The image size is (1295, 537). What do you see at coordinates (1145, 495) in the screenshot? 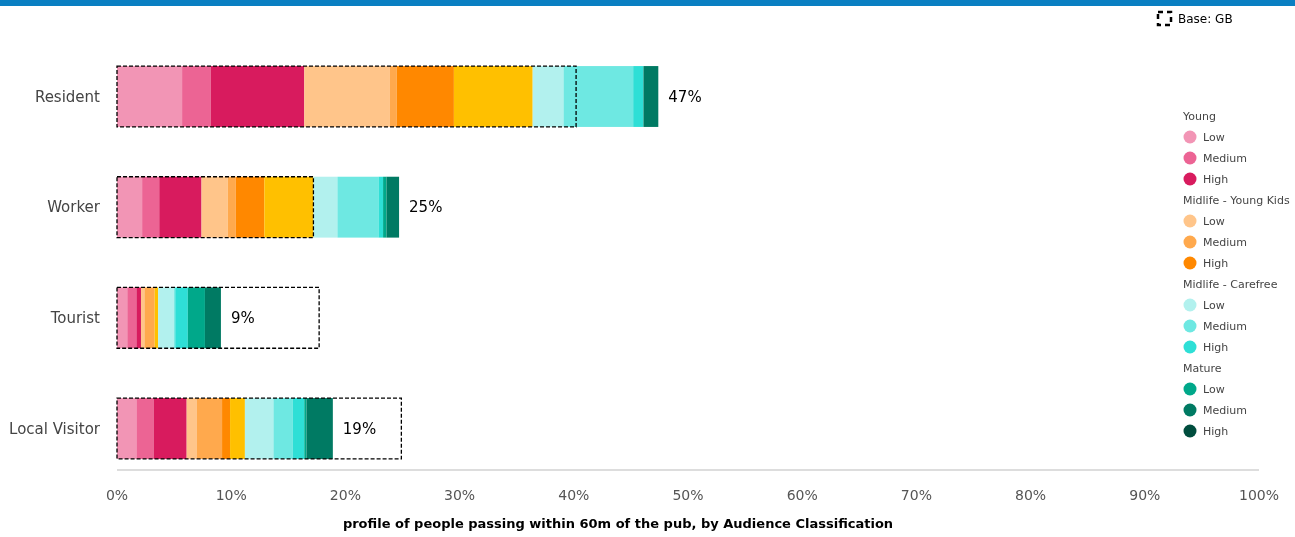
I see `x-tick-label: 90%` at bounding box center [1145, 495].